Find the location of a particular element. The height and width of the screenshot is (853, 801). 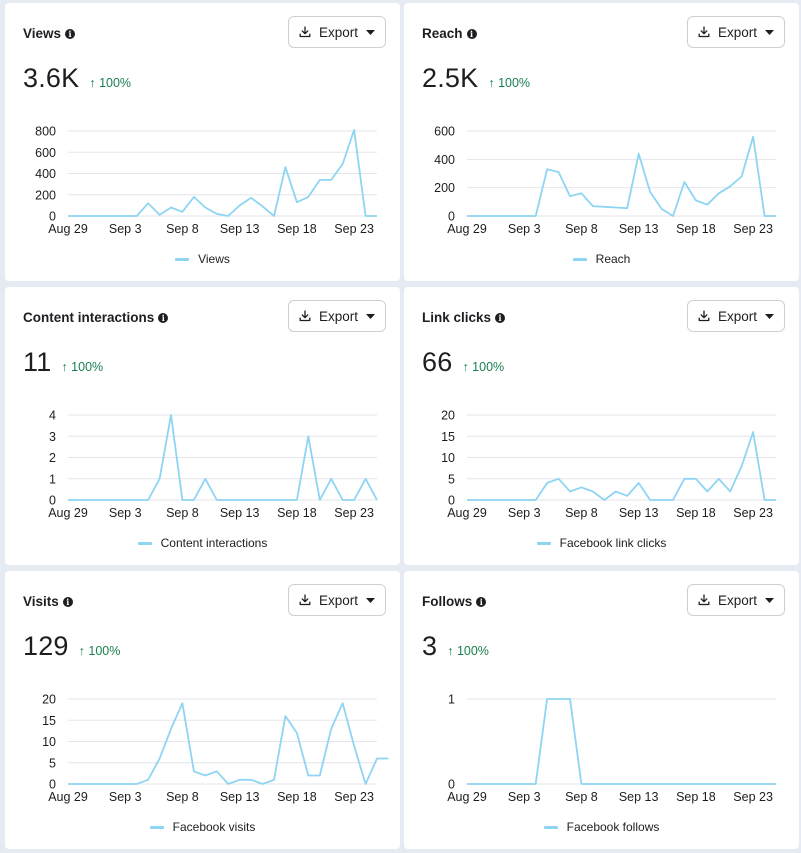

chart-legend: Reach is located at coordinates (601, 259).